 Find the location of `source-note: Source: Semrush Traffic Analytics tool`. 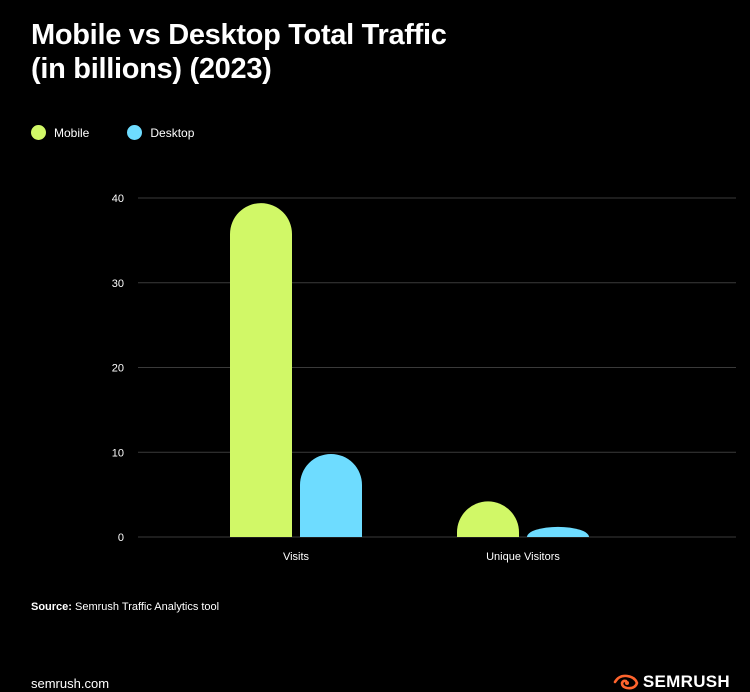

source-note: Source: Semrush Traffic Analytics tool is located at coordinates (125, 607).